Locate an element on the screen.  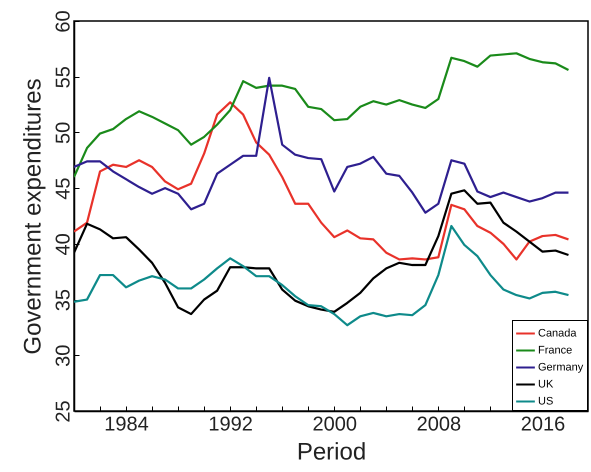
legend-label: US is located at coordinates (546, 402).